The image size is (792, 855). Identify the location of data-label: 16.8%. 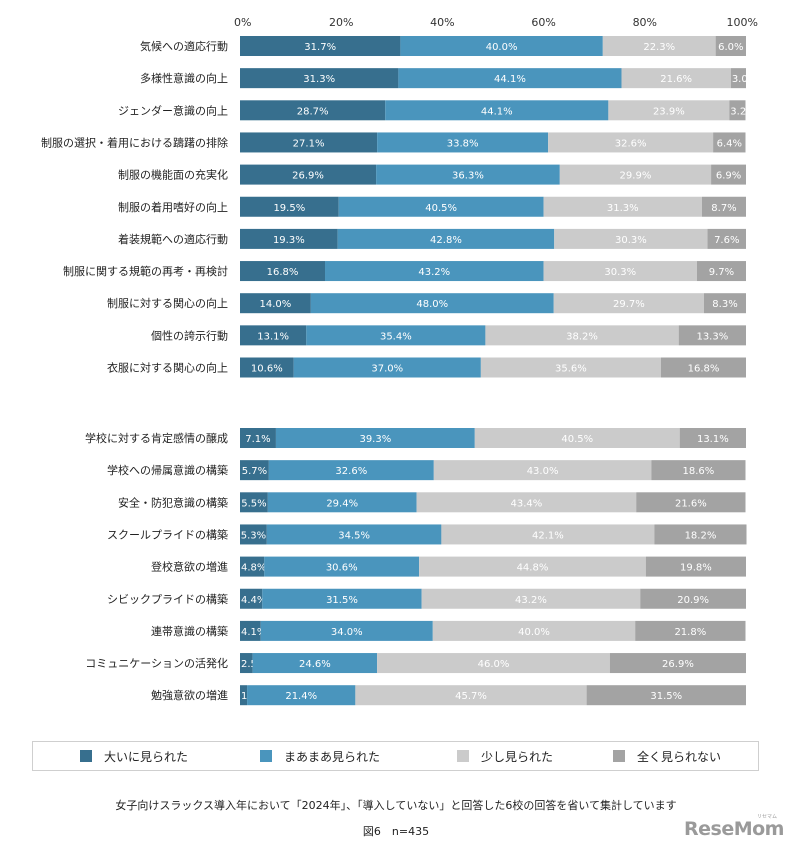
(283, 272).